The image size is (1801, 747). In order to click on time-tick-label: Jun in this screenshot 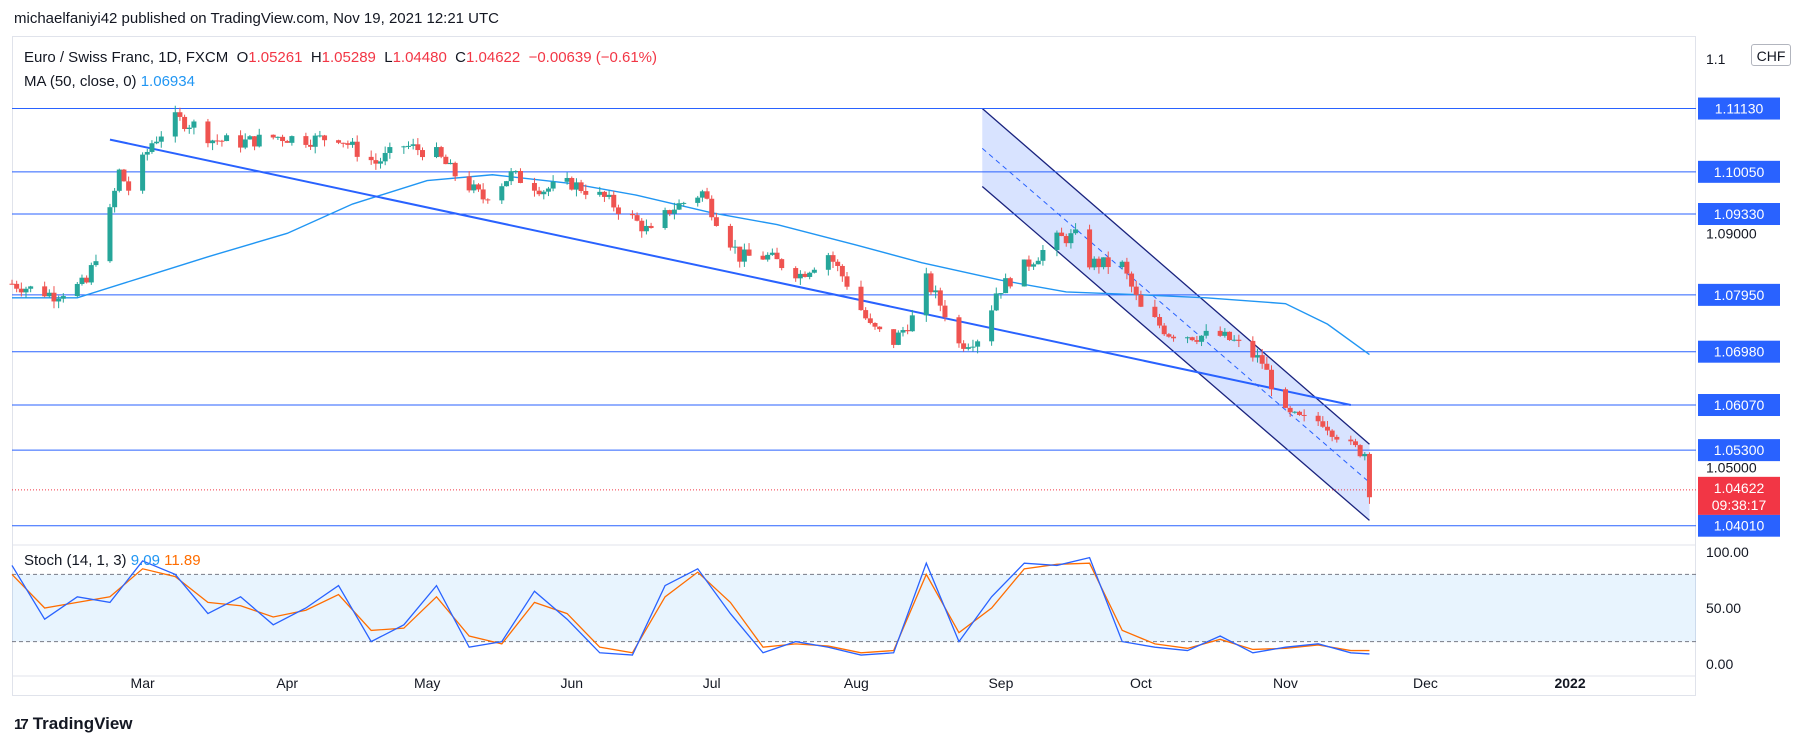, I will do `click(571, 683)`.